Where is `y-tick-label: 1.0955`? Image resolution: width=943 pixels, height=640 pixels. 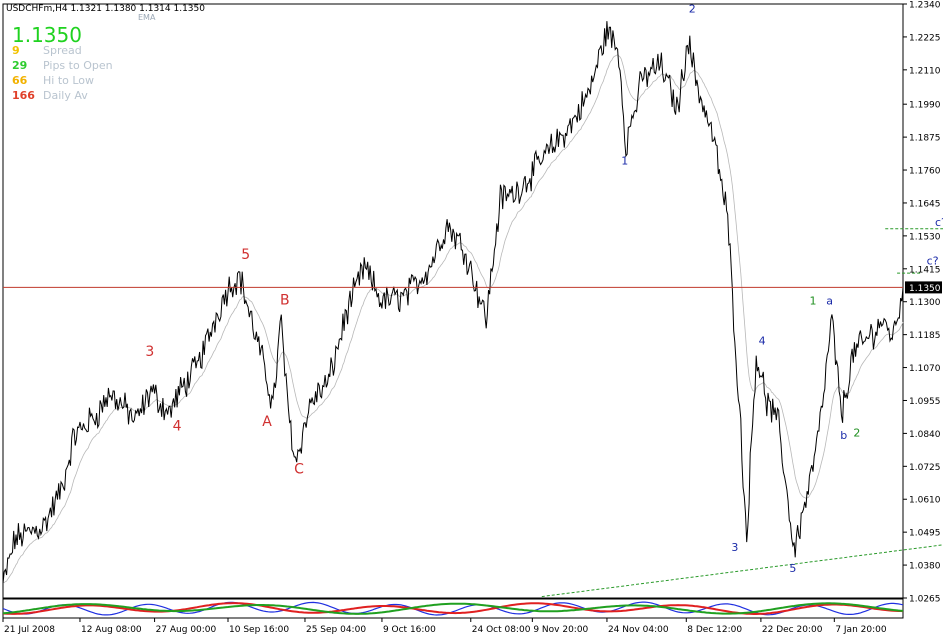
y-tick-label: 1.0955 is located at coordinates (925, 402).